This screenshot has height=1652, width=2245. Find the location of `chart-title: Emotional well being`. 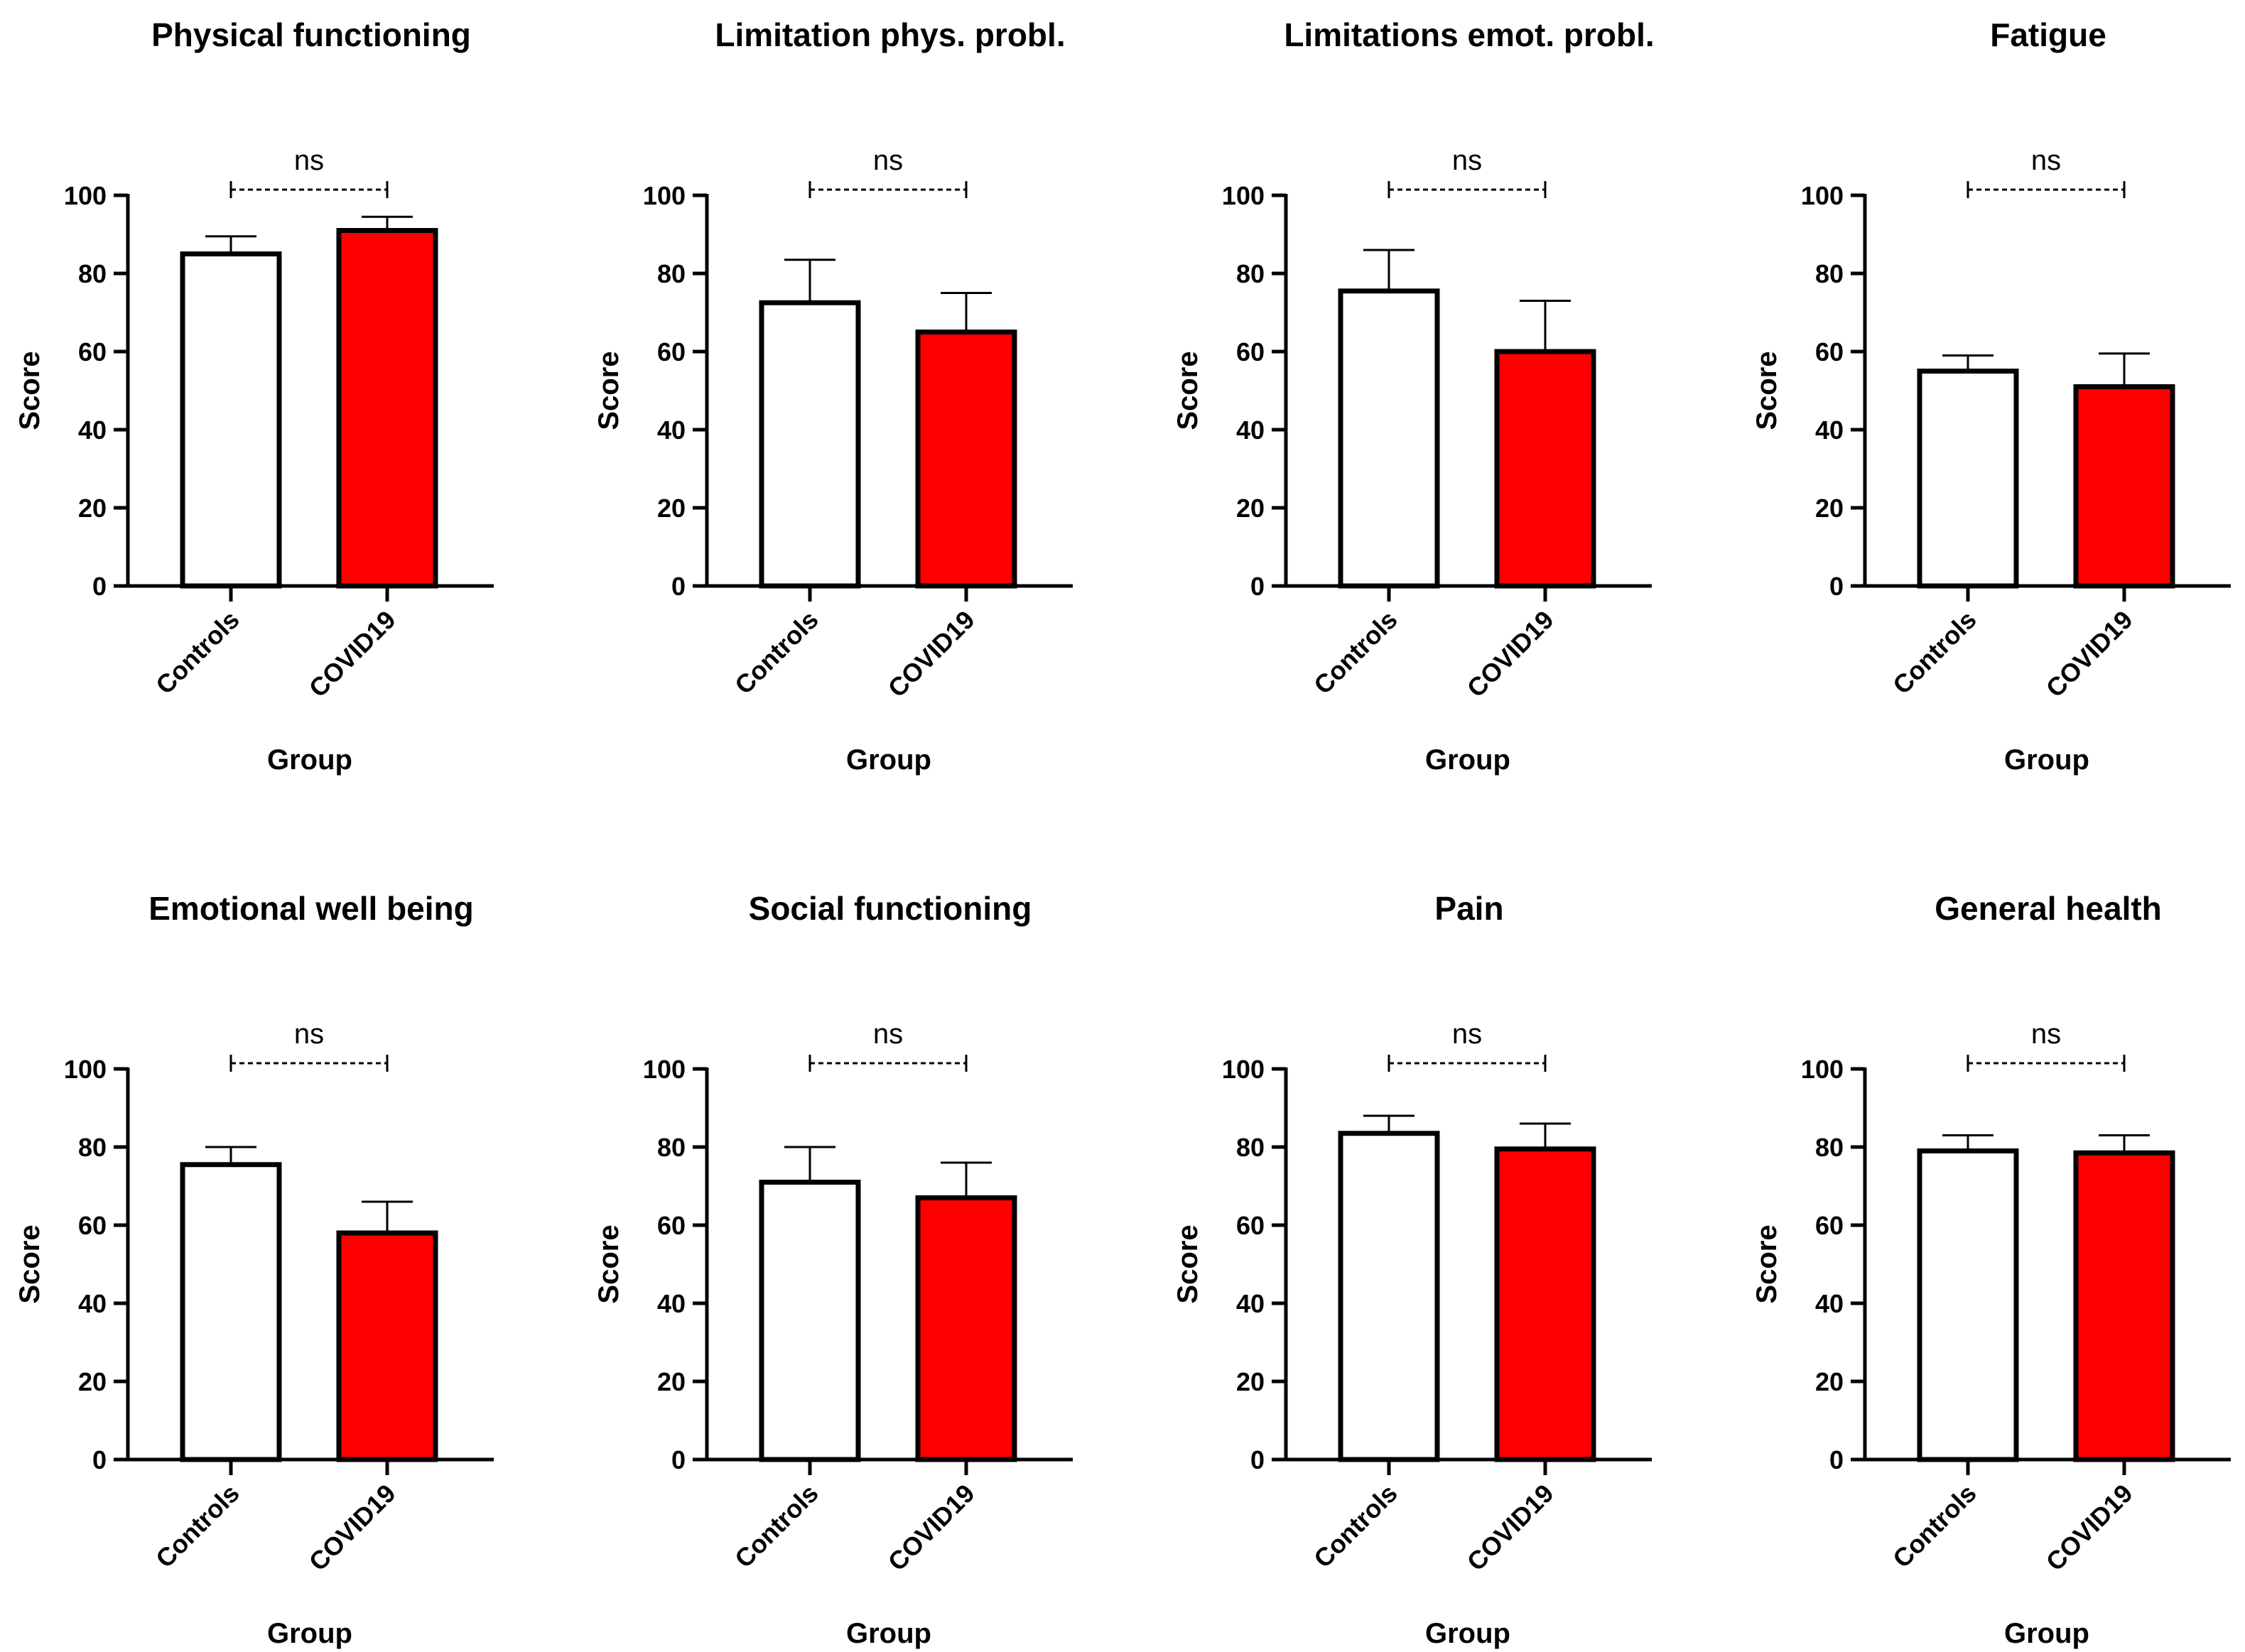

chart-title: Emotional well being is located at coordinates (310, 909).